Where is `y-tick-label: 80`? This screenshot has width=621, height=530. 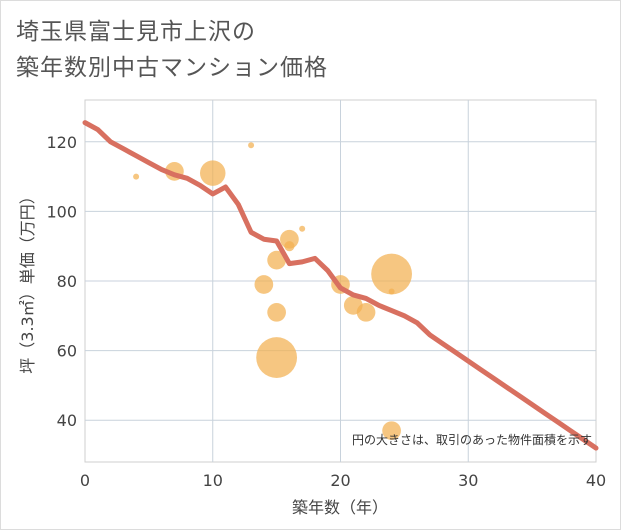 y-tick-label: 80 is located at coordinates (67, 281).